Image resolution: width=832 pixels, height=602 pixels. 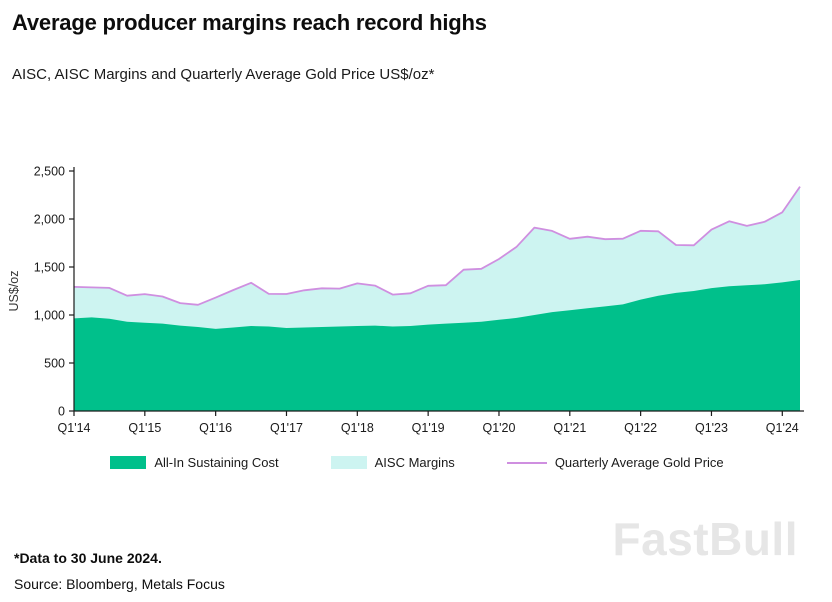 I want to click on svg-text: 1,000, so click(x=49, y=316).